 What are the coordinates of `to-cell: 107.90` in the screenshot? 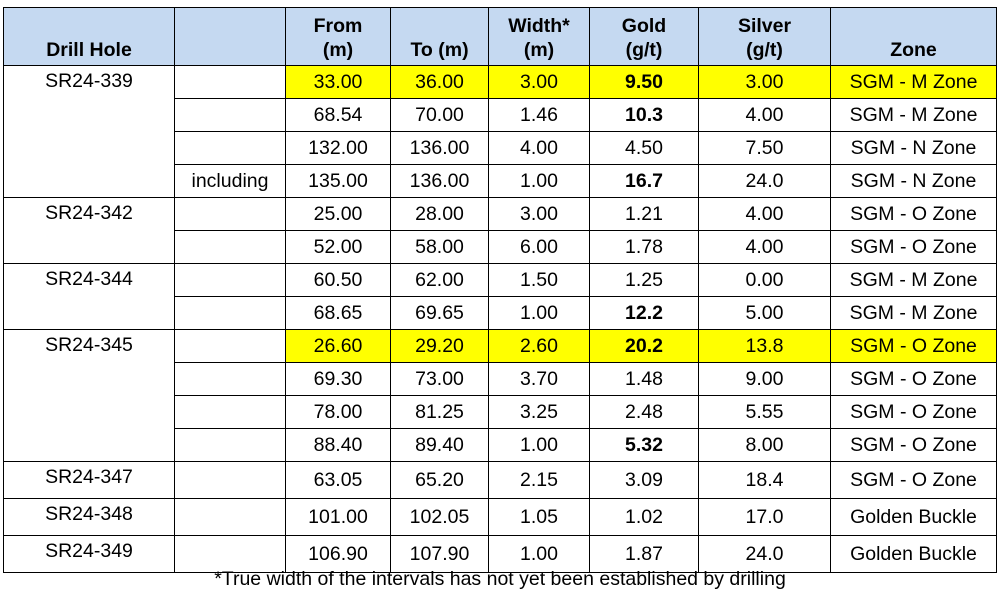 It's located at (439, 554).